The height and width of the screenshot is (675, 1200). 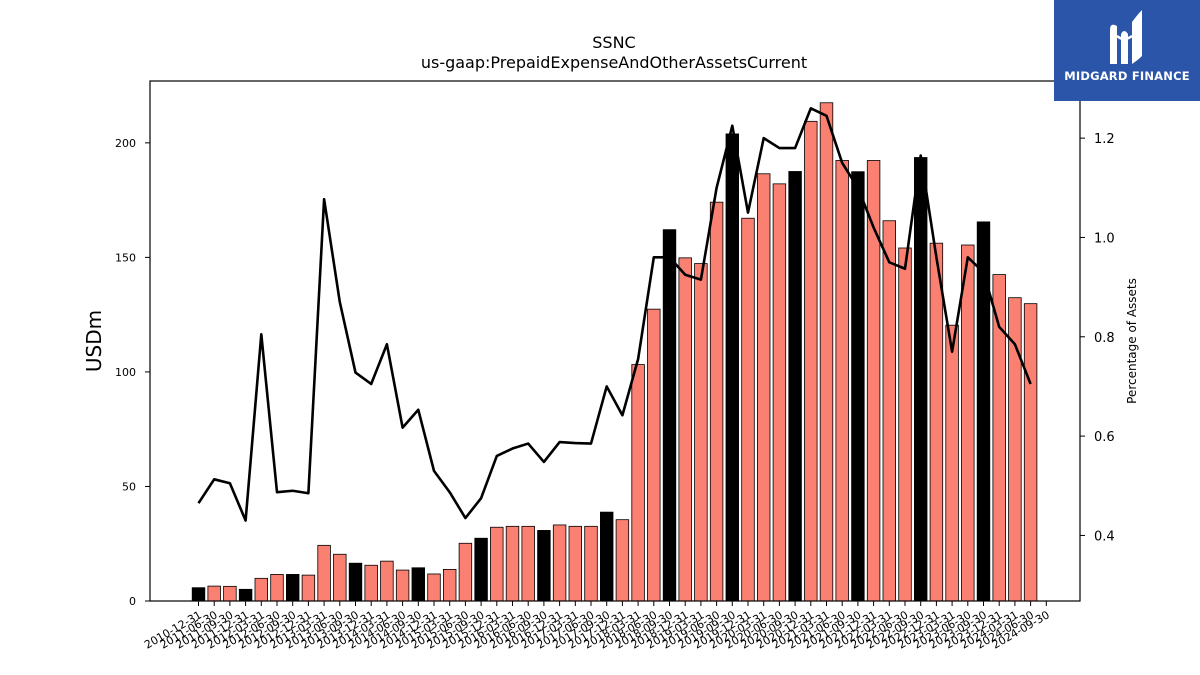 I want to click on y2-tick-label: 0.8, so click(x=1104, y=338).